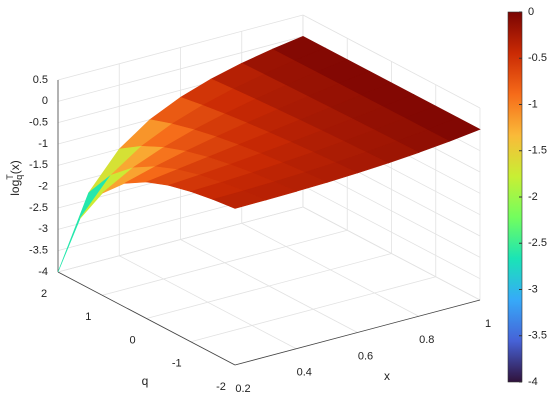 The image size is (550, 408). Describe the element at coordinates (44, 294) in the screenshot. I see `y-tick-label: 2` at that location.